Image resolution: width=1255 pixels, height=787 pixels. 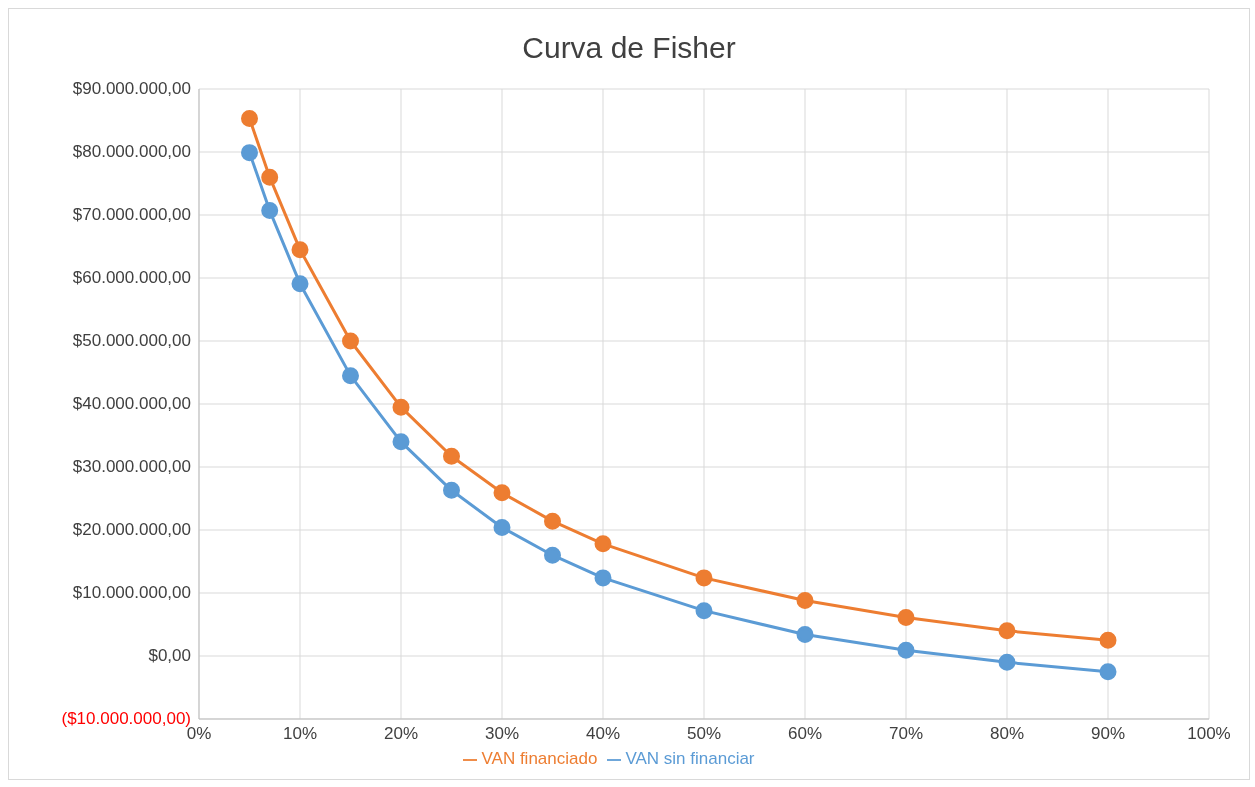 What do you see at coordinates (1108, 734) in the screenshot?
I see `x-tick-label: 90%` at bounding box center [1108, 734].